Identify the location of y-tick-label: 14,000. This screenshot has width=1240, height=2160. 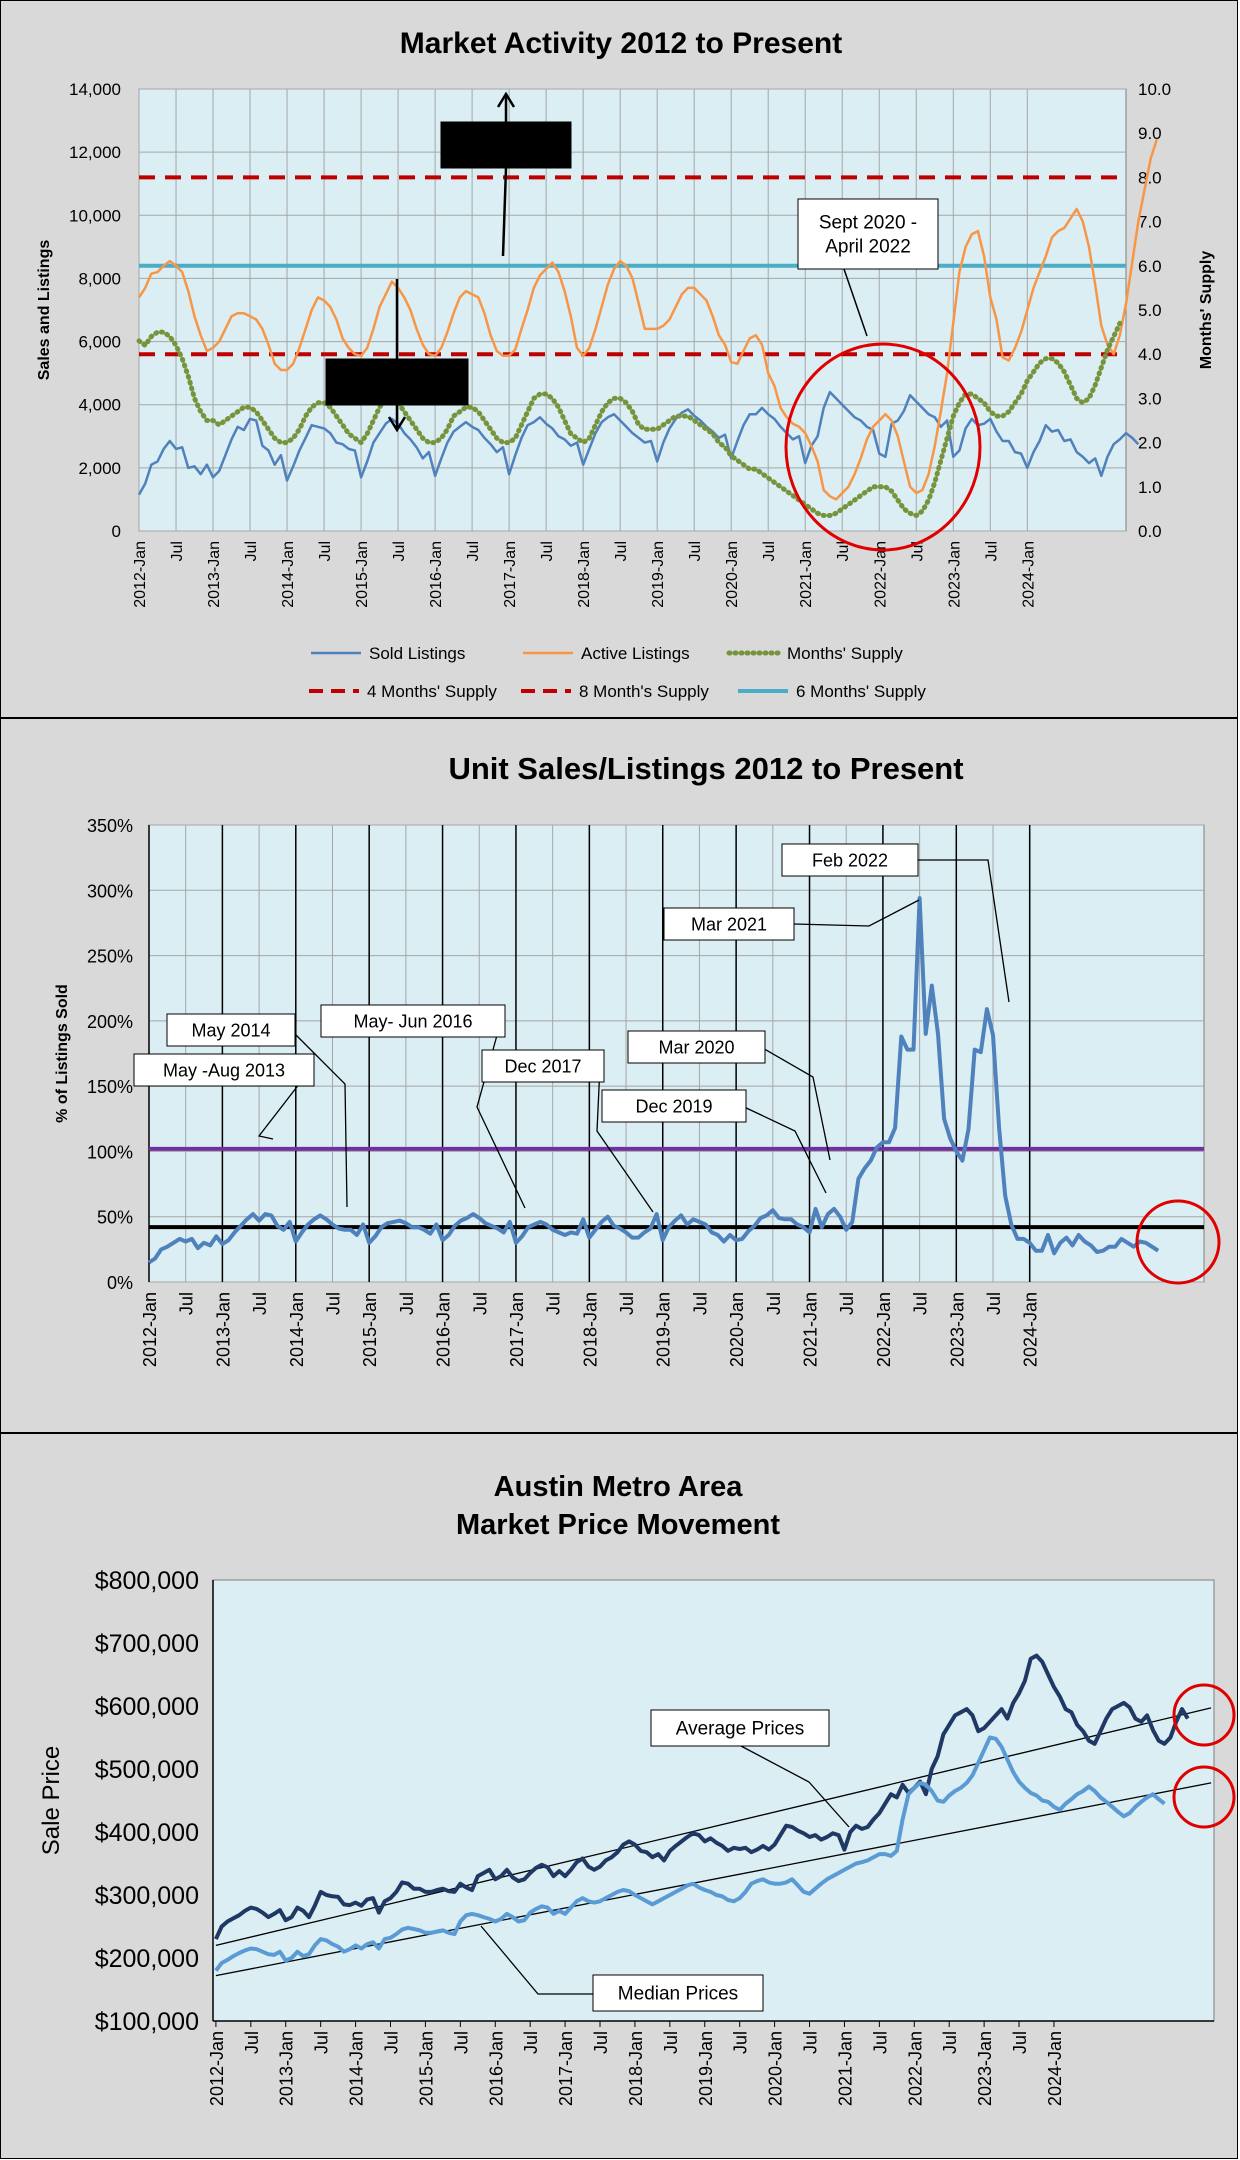
(95, 89).